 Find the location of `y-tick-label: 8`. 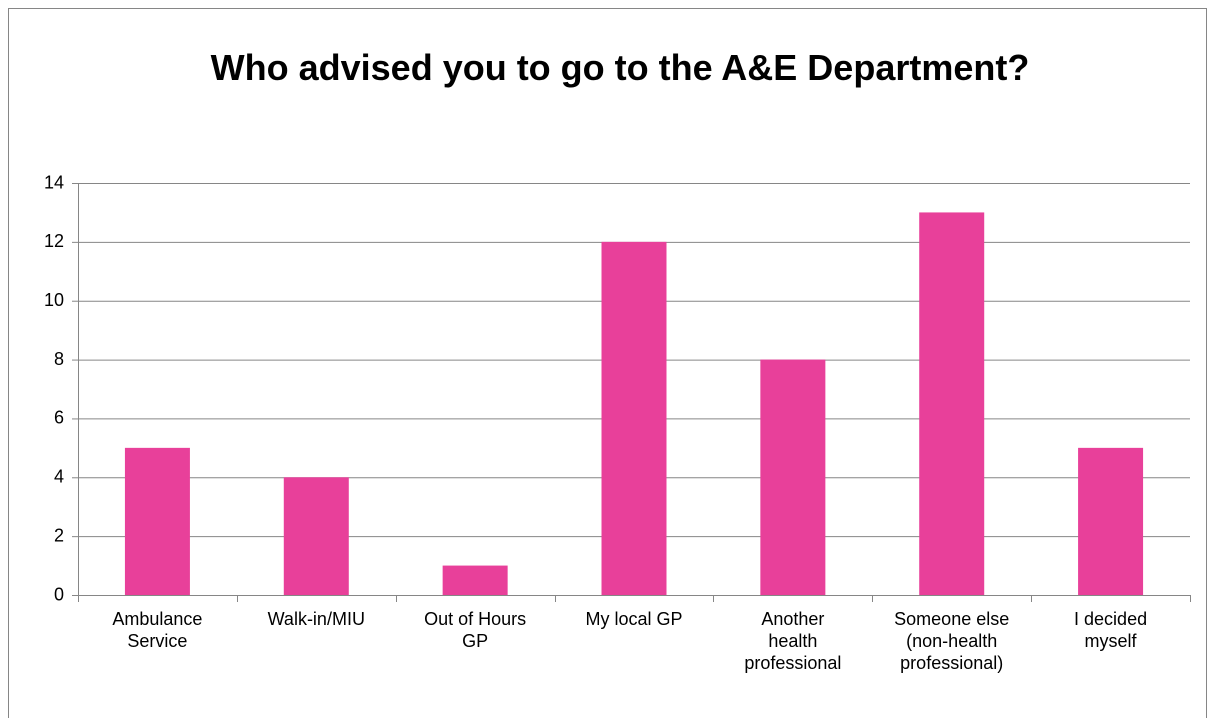

y-tick-label: 8 is located at coordinates (59, 359).